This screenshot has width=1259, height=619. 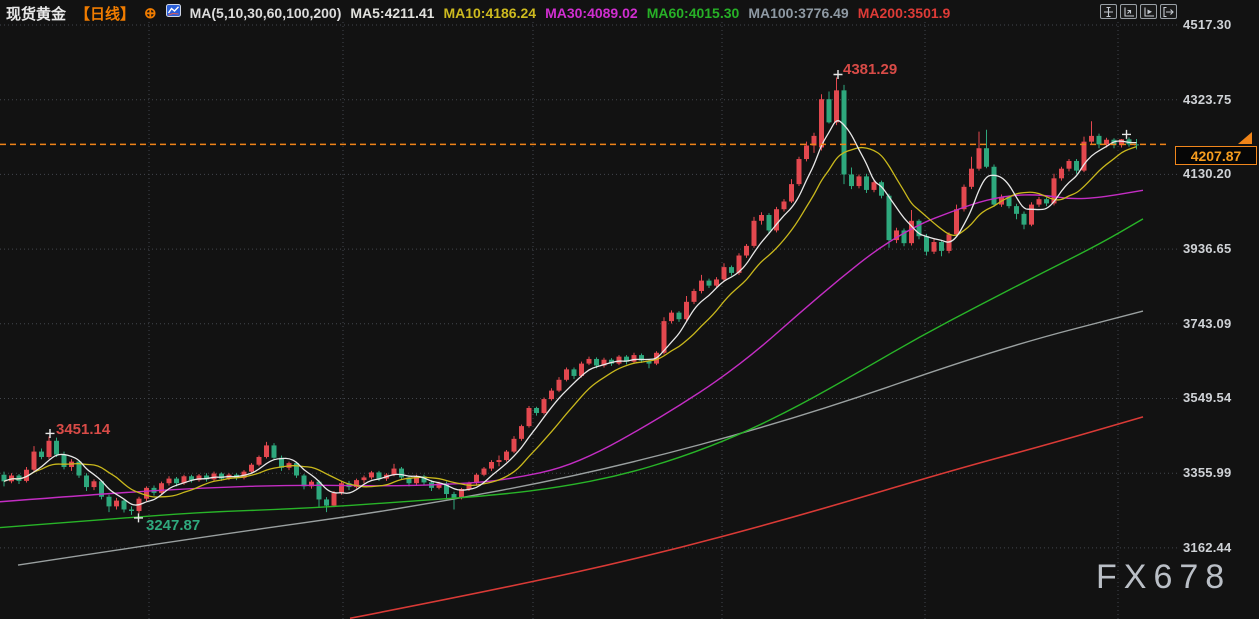 I want to click on toolbar-button-move, so click(x=1108, y=11).